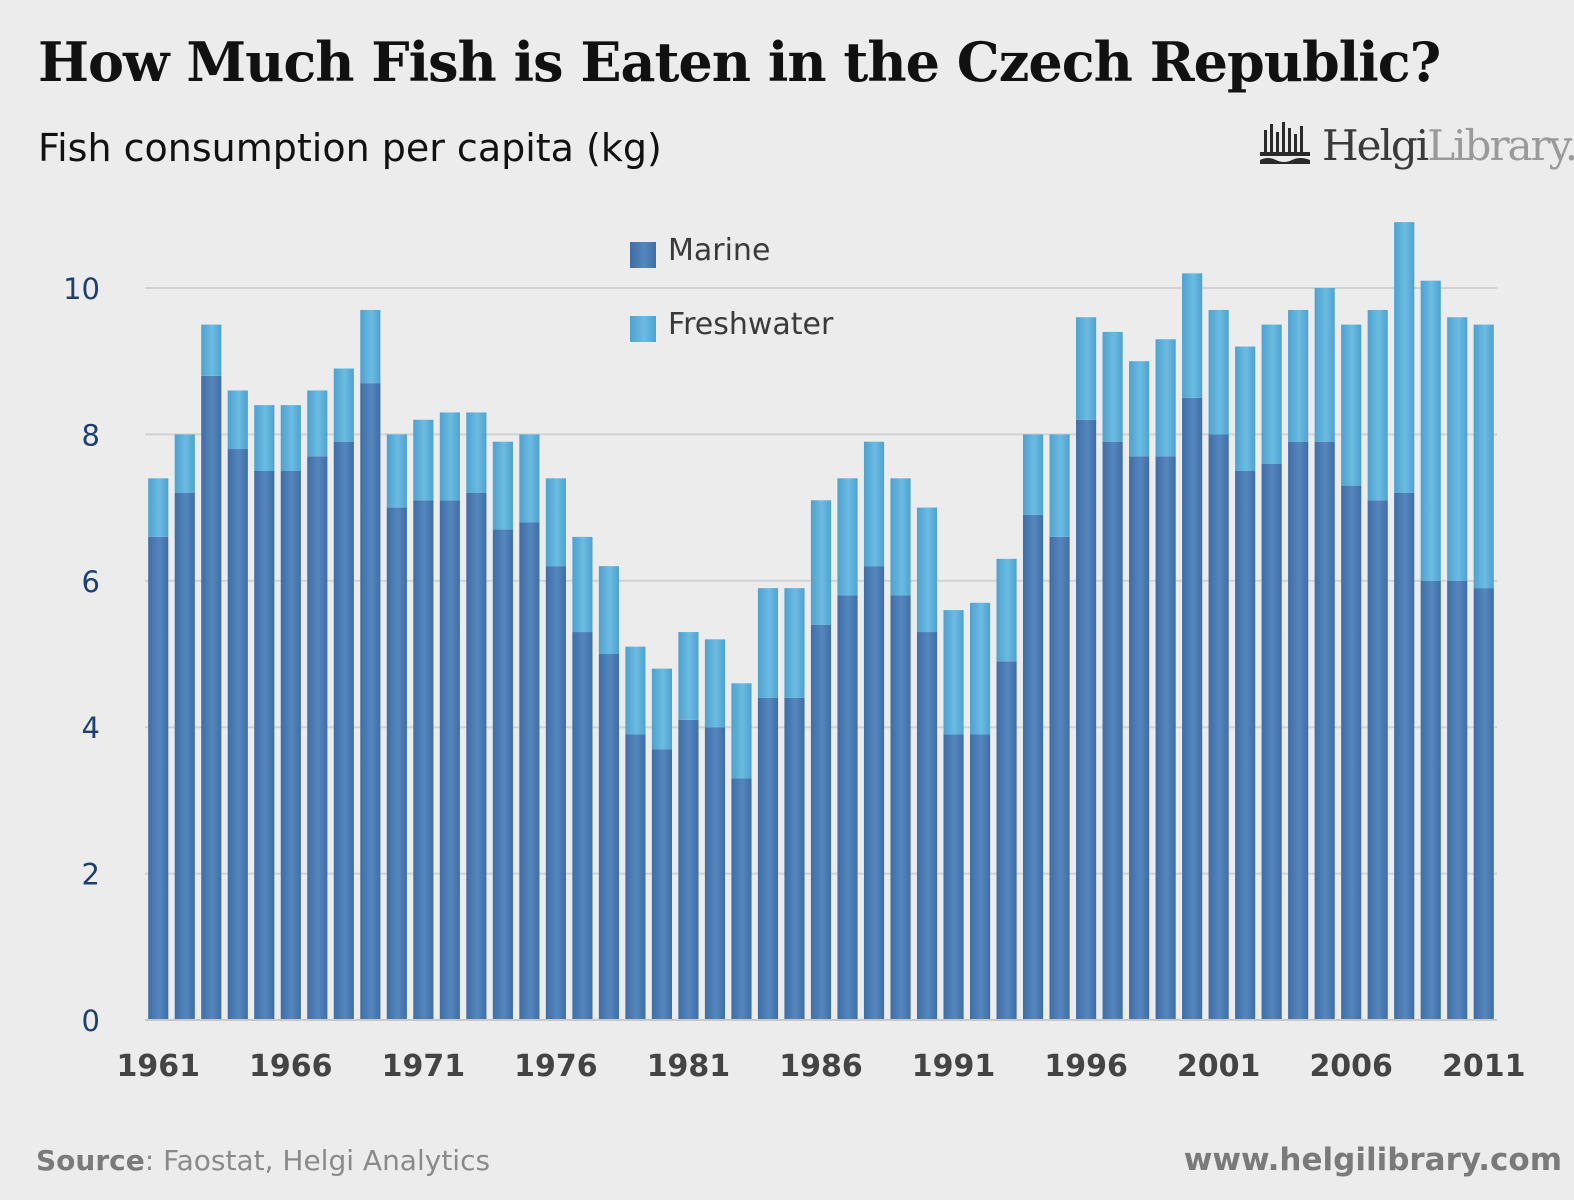 Image resolution: width=1574 pixels, height=1200 pixels. What do you see at coordinates (317, 1160) in the screenshot?
I see `source-text: : Faostat, Helgi Analytics` at bounding box center [317, 1160].